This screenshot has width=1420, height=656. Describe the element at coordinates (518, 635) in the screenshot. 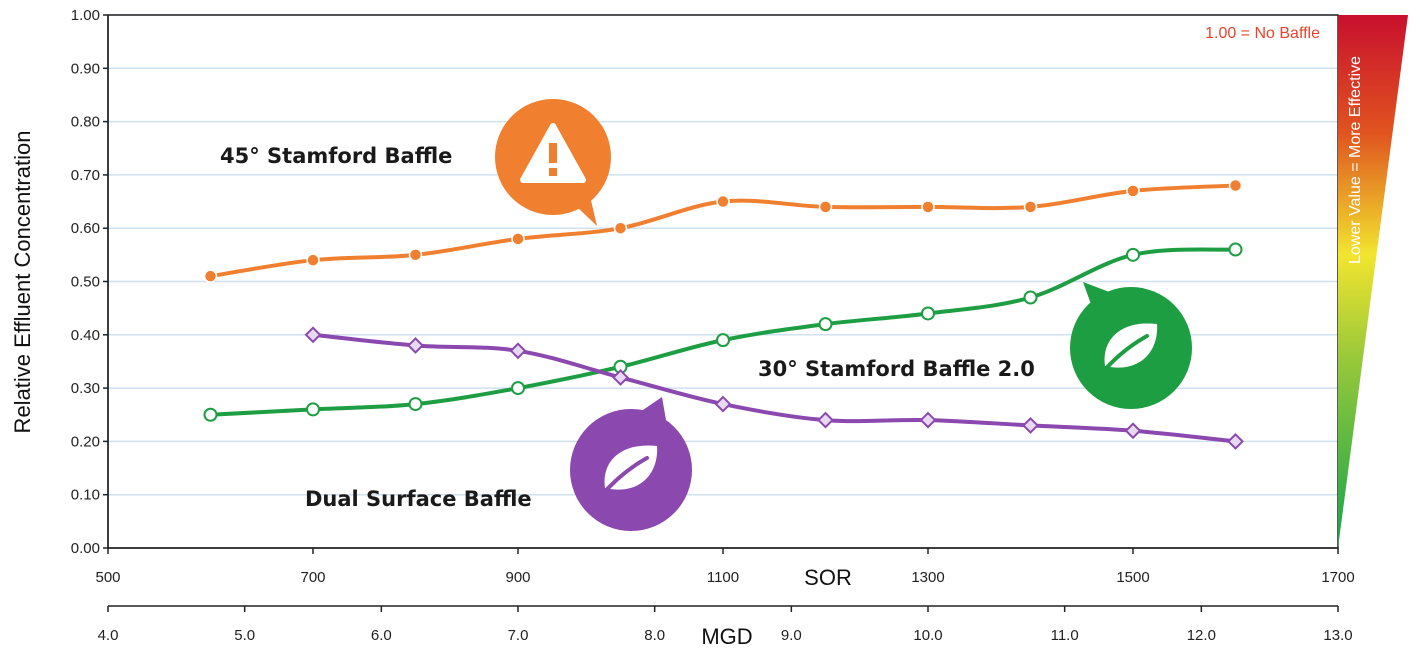

I see `x2-tick-label: 7.0` at that location.